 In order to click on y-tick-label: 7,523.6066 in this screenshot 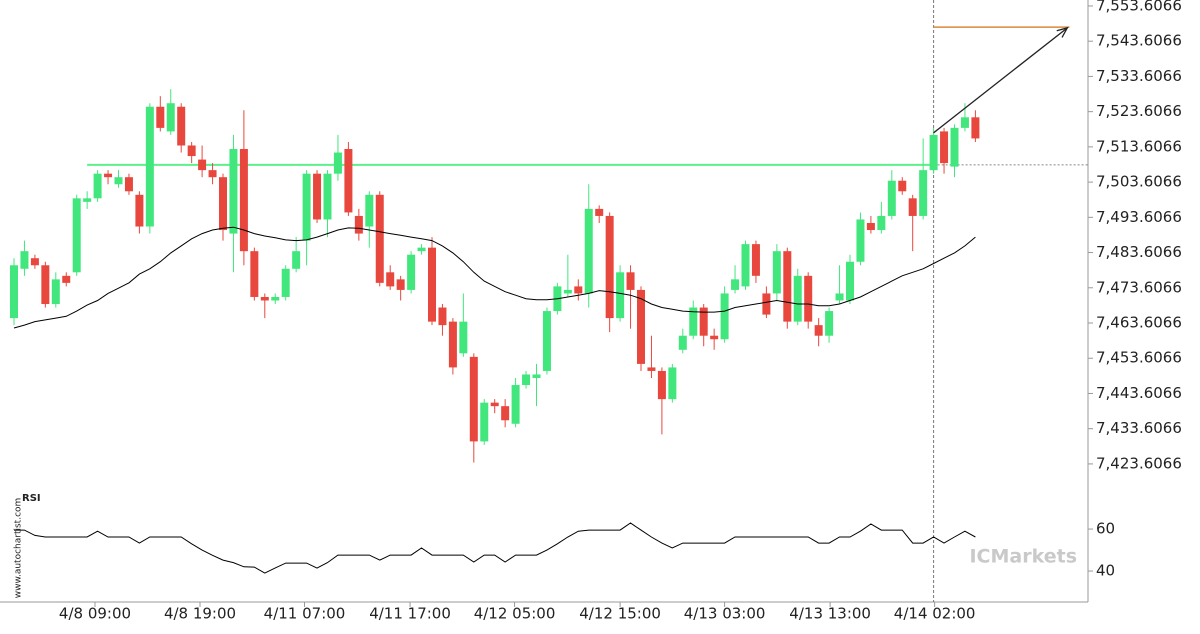, I will do `click(1139, 111)`.